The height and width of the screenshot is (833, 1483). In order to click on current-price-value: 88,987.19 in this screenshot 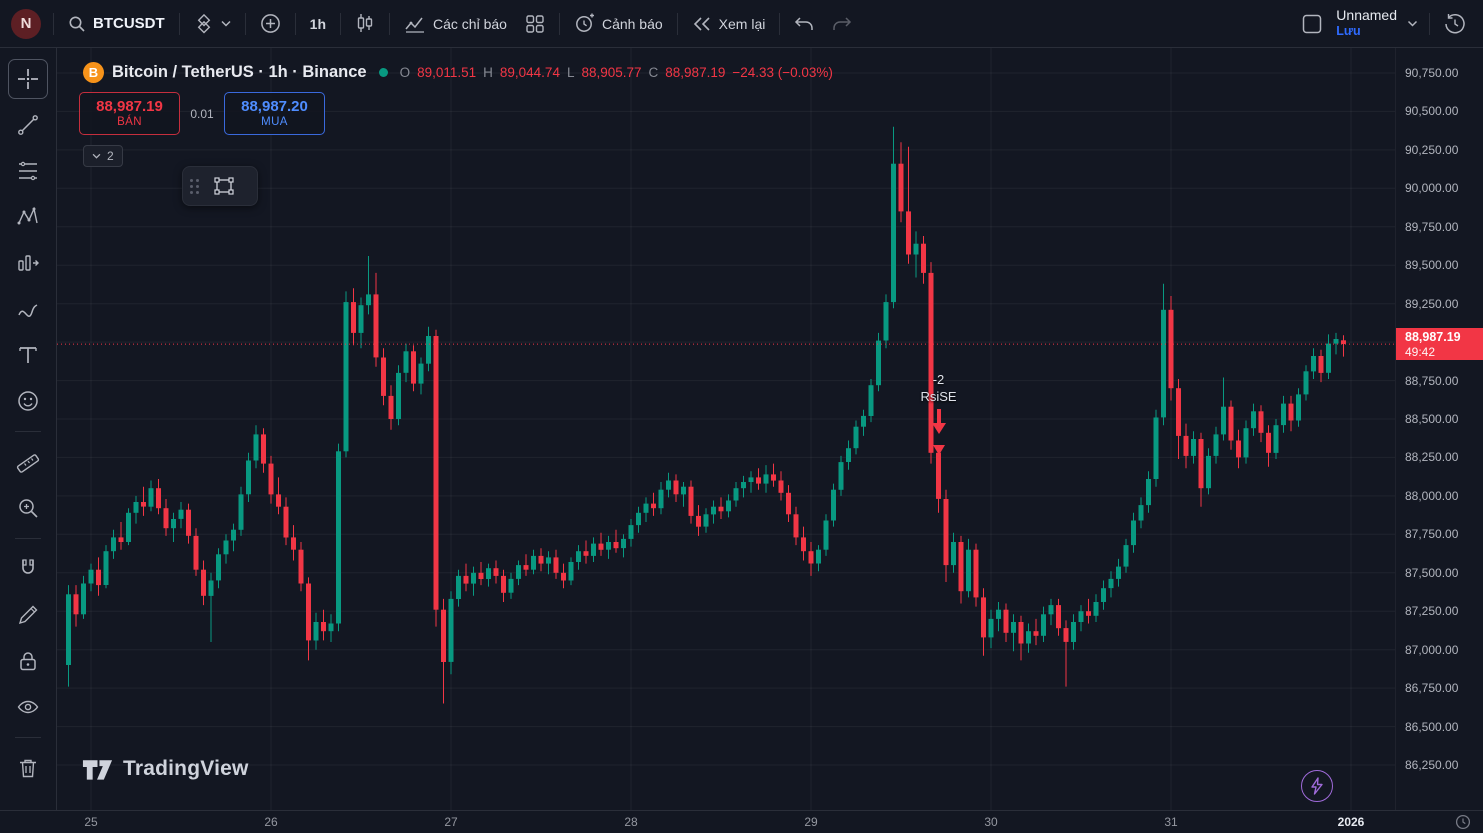, I will do `click(1433, 337)`.